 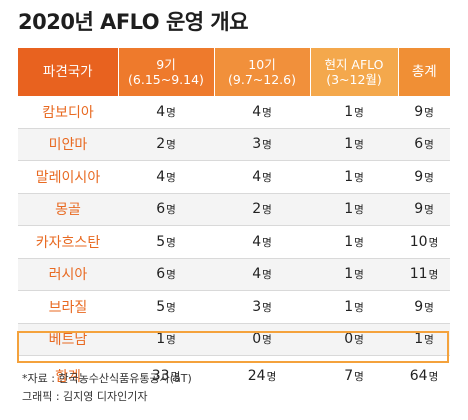 I want to click on cohort-9-cell: 4명, so click(x=166, y=112).